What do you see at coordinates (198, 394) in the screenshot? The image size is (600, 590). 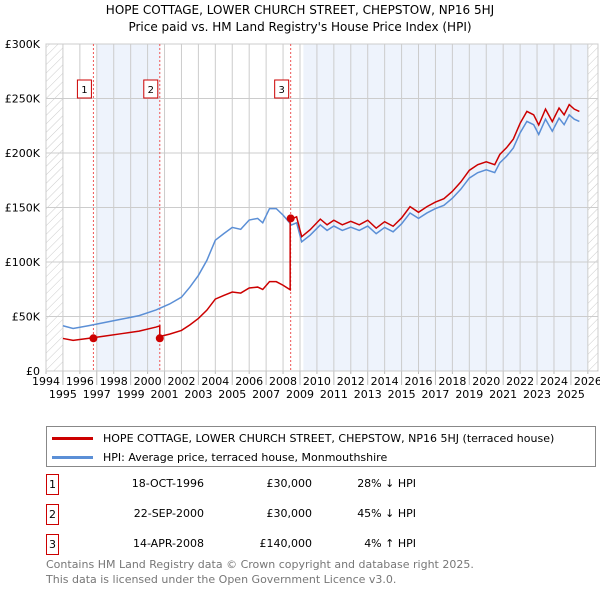 I see `x-tick-label: 2003` at bounding box center [198, 394].